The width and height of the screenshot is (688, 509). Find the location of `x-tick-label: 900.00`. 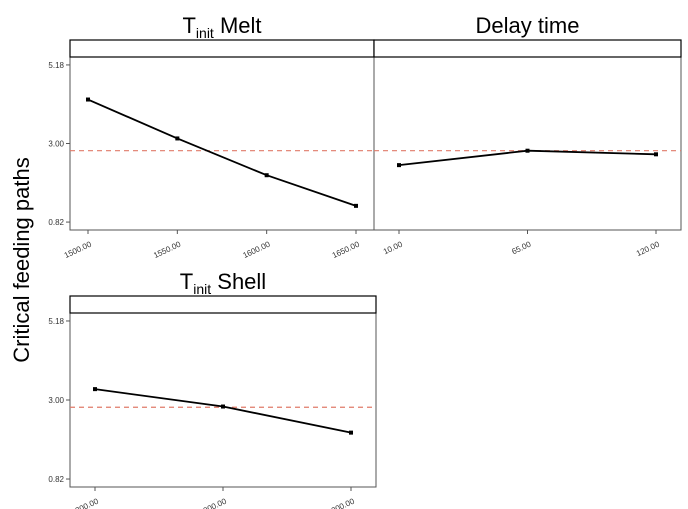

x-tick-label: 900.00 is located at coordinates (215, 502).